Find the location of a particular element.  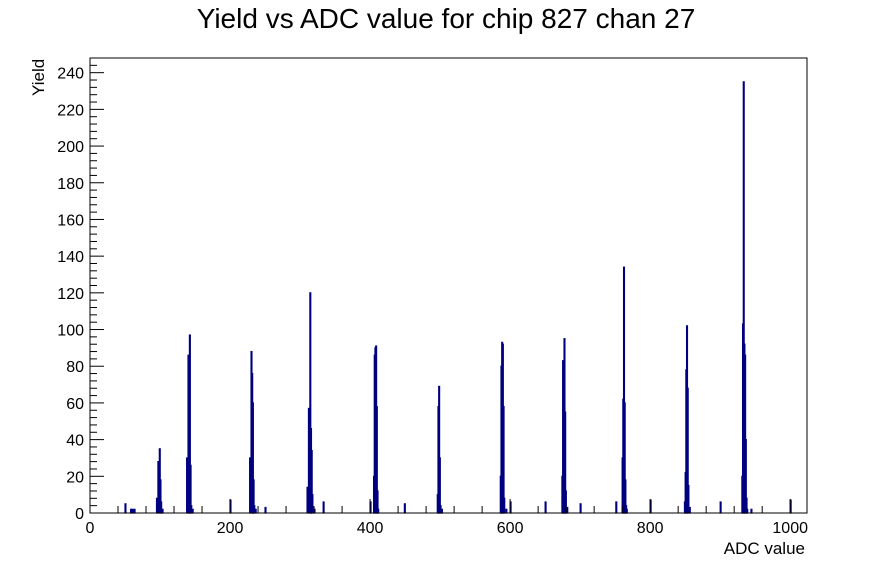

y-axis-label: Yield is located at coordinates (38, 77).